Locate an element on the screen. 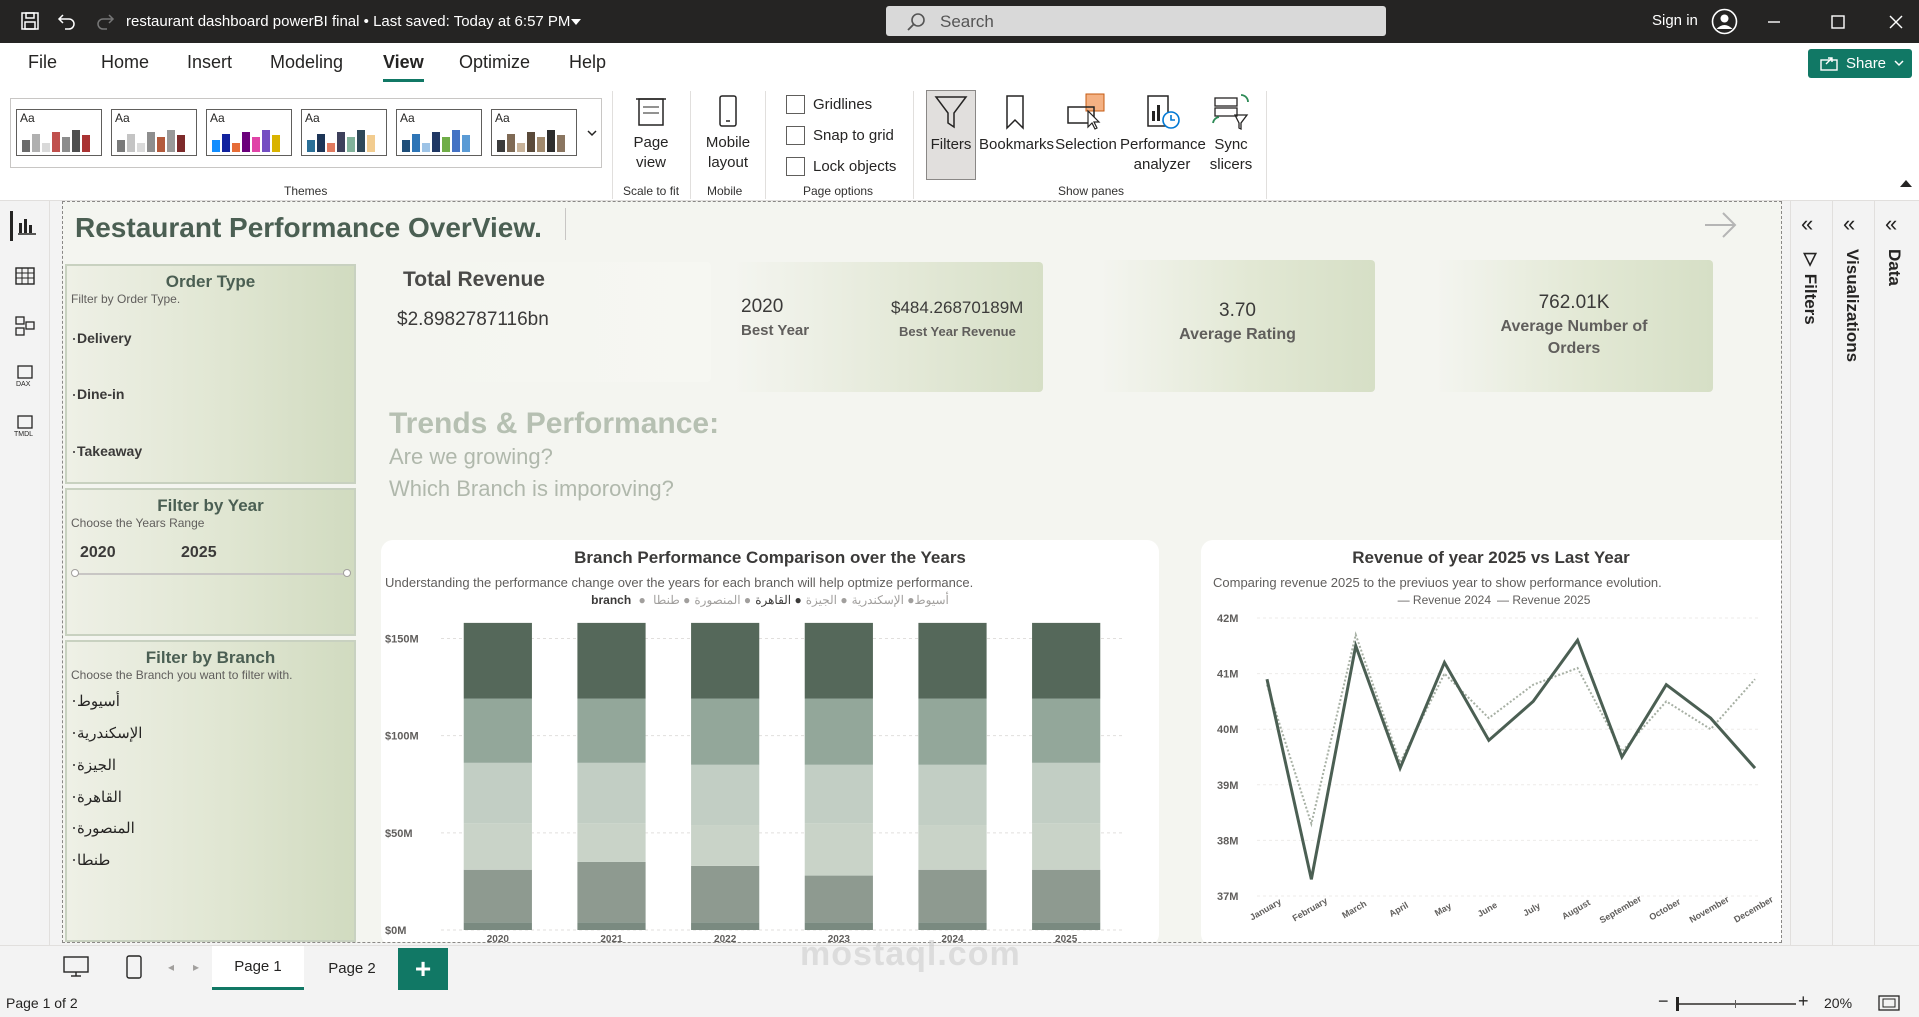  lock-objects-checkbox: Lock objects is located at coordinates (841, 166).